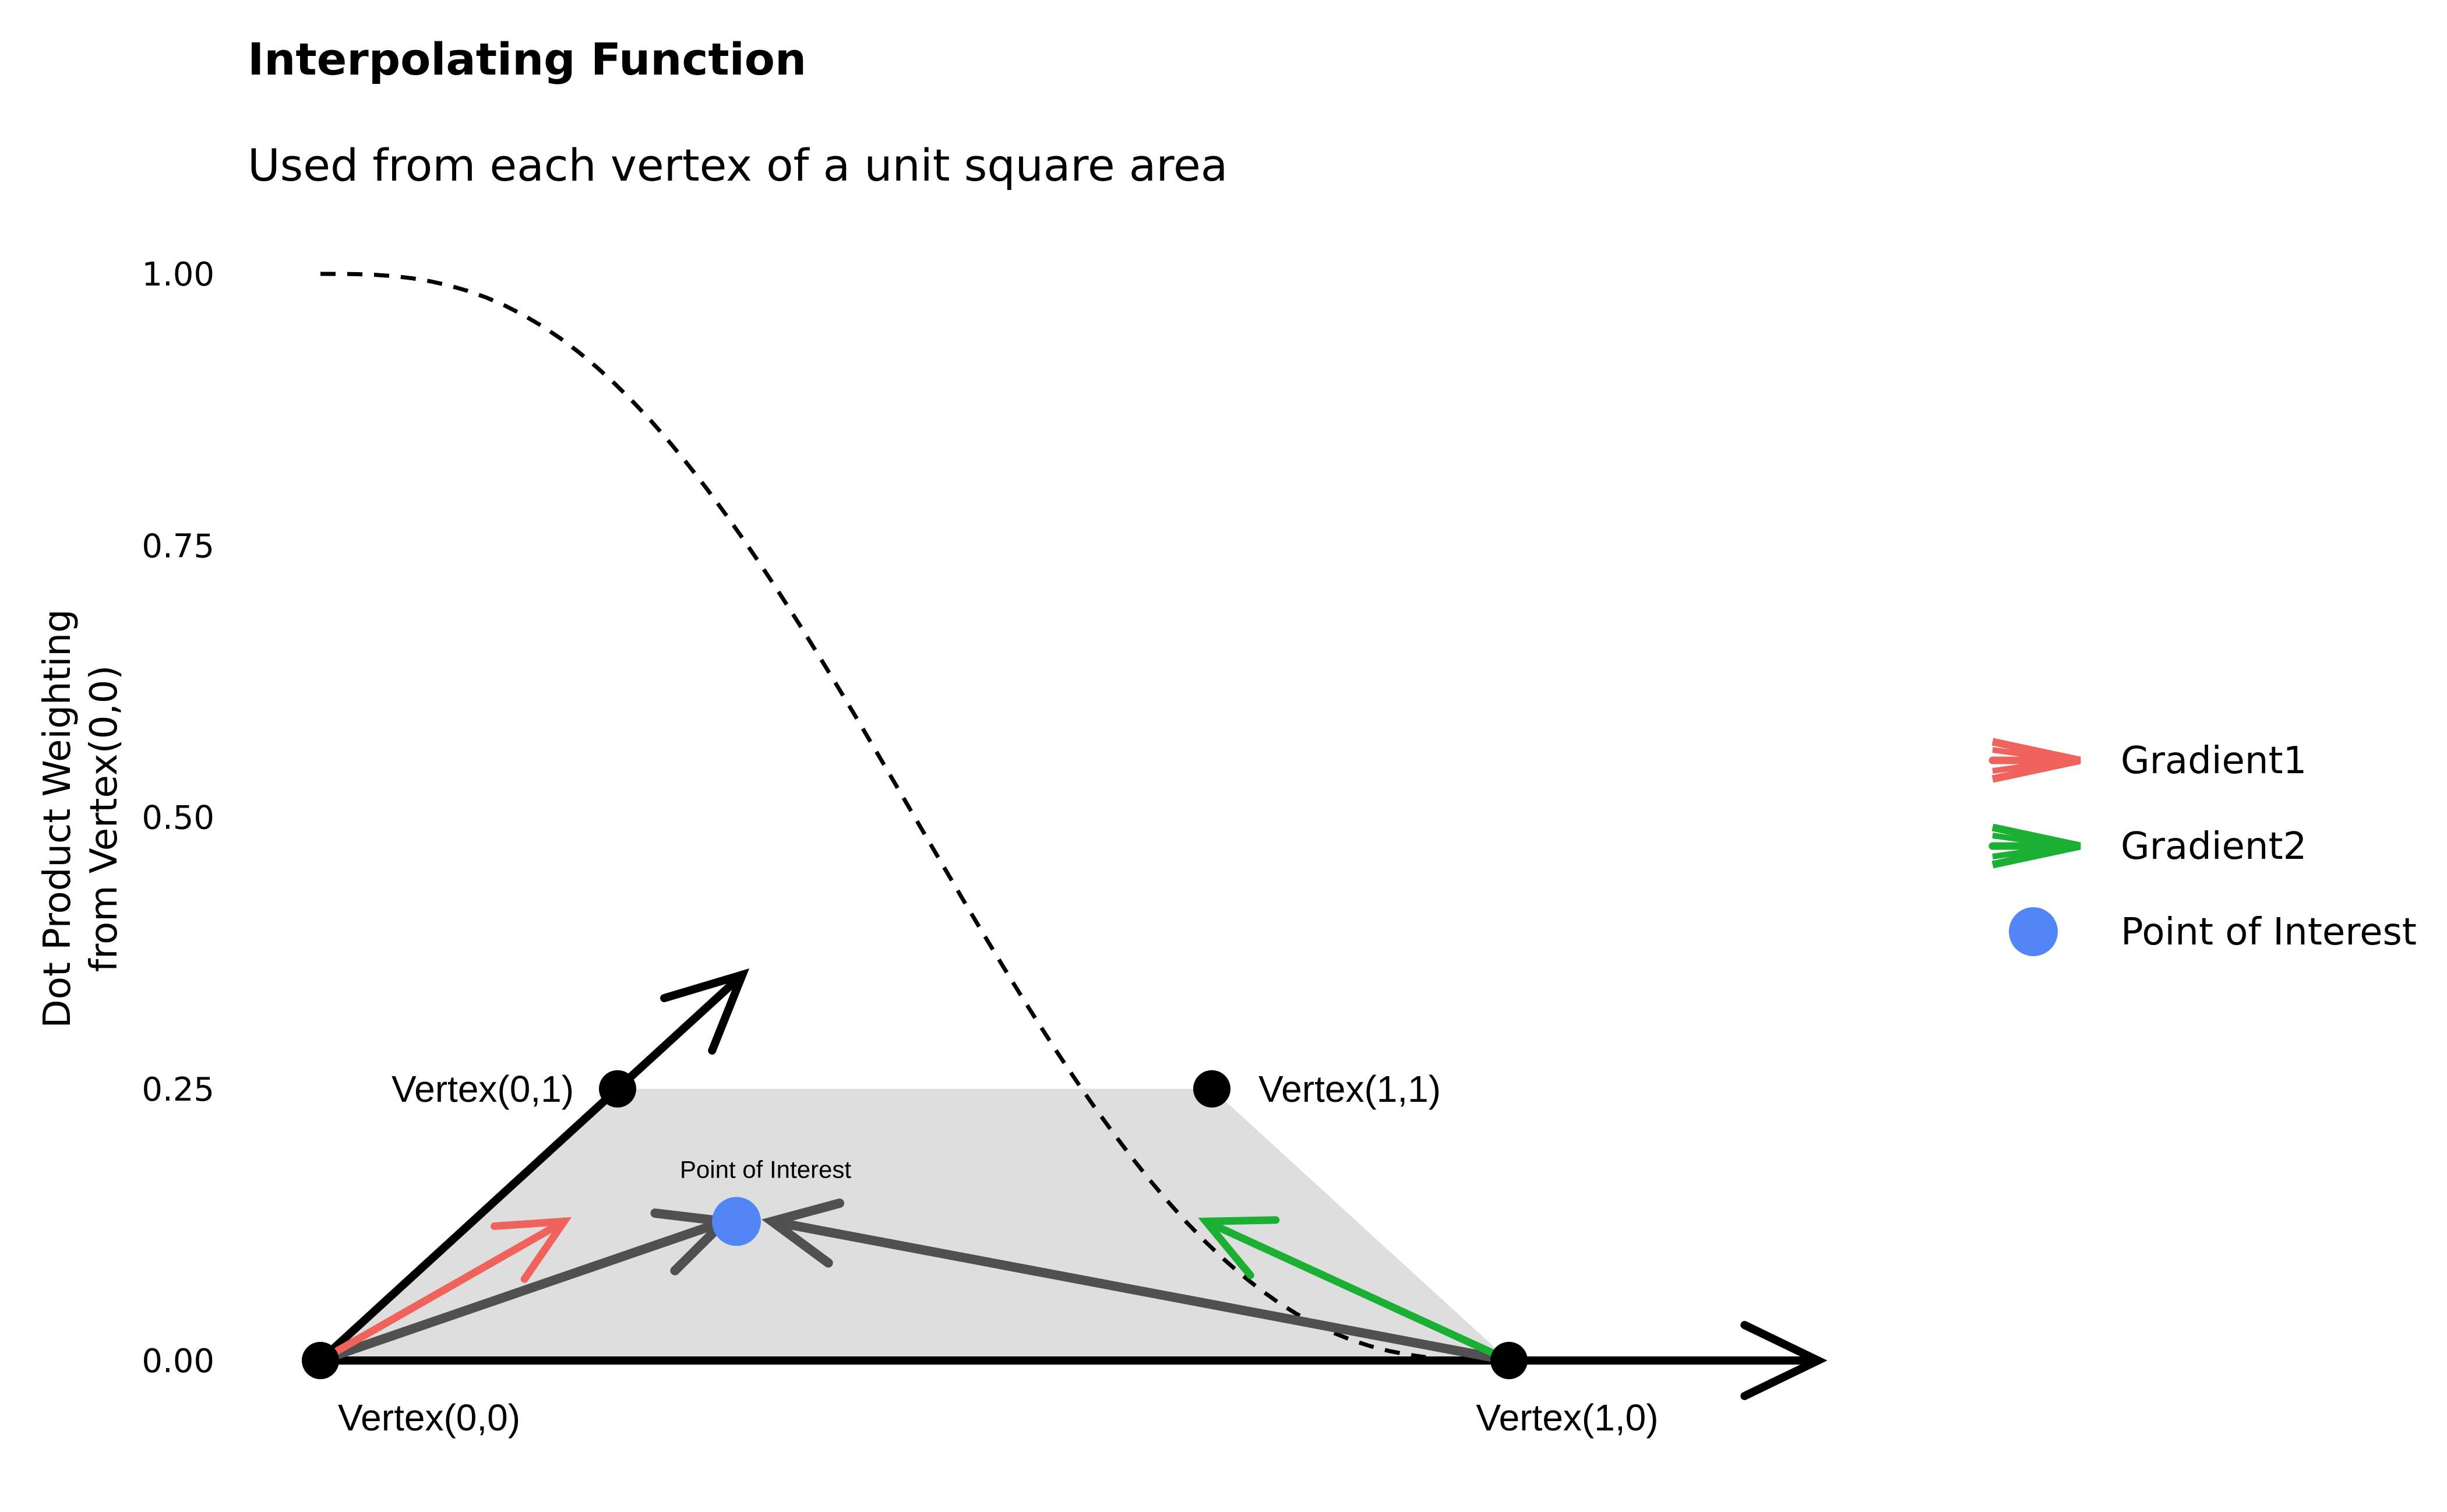  What do you see at coordinates (178, 1361) in the screenshot?
I see `y-tick-label: 0.00` at bounding box center [178, 1361].